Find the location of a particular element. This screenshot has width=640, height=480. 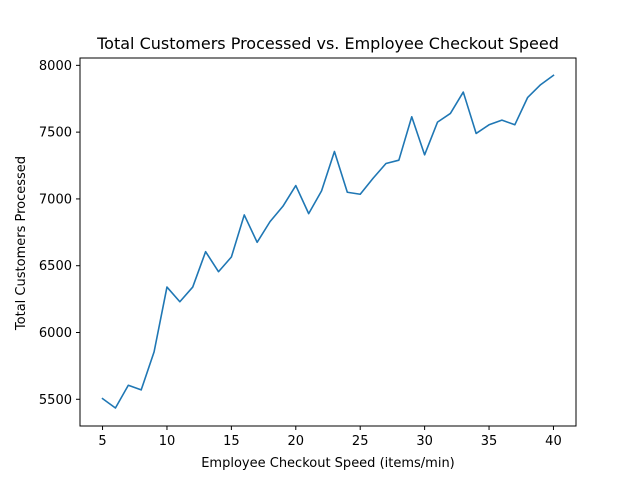

x-tick-label: 25 is located at coordinates (360, 441).